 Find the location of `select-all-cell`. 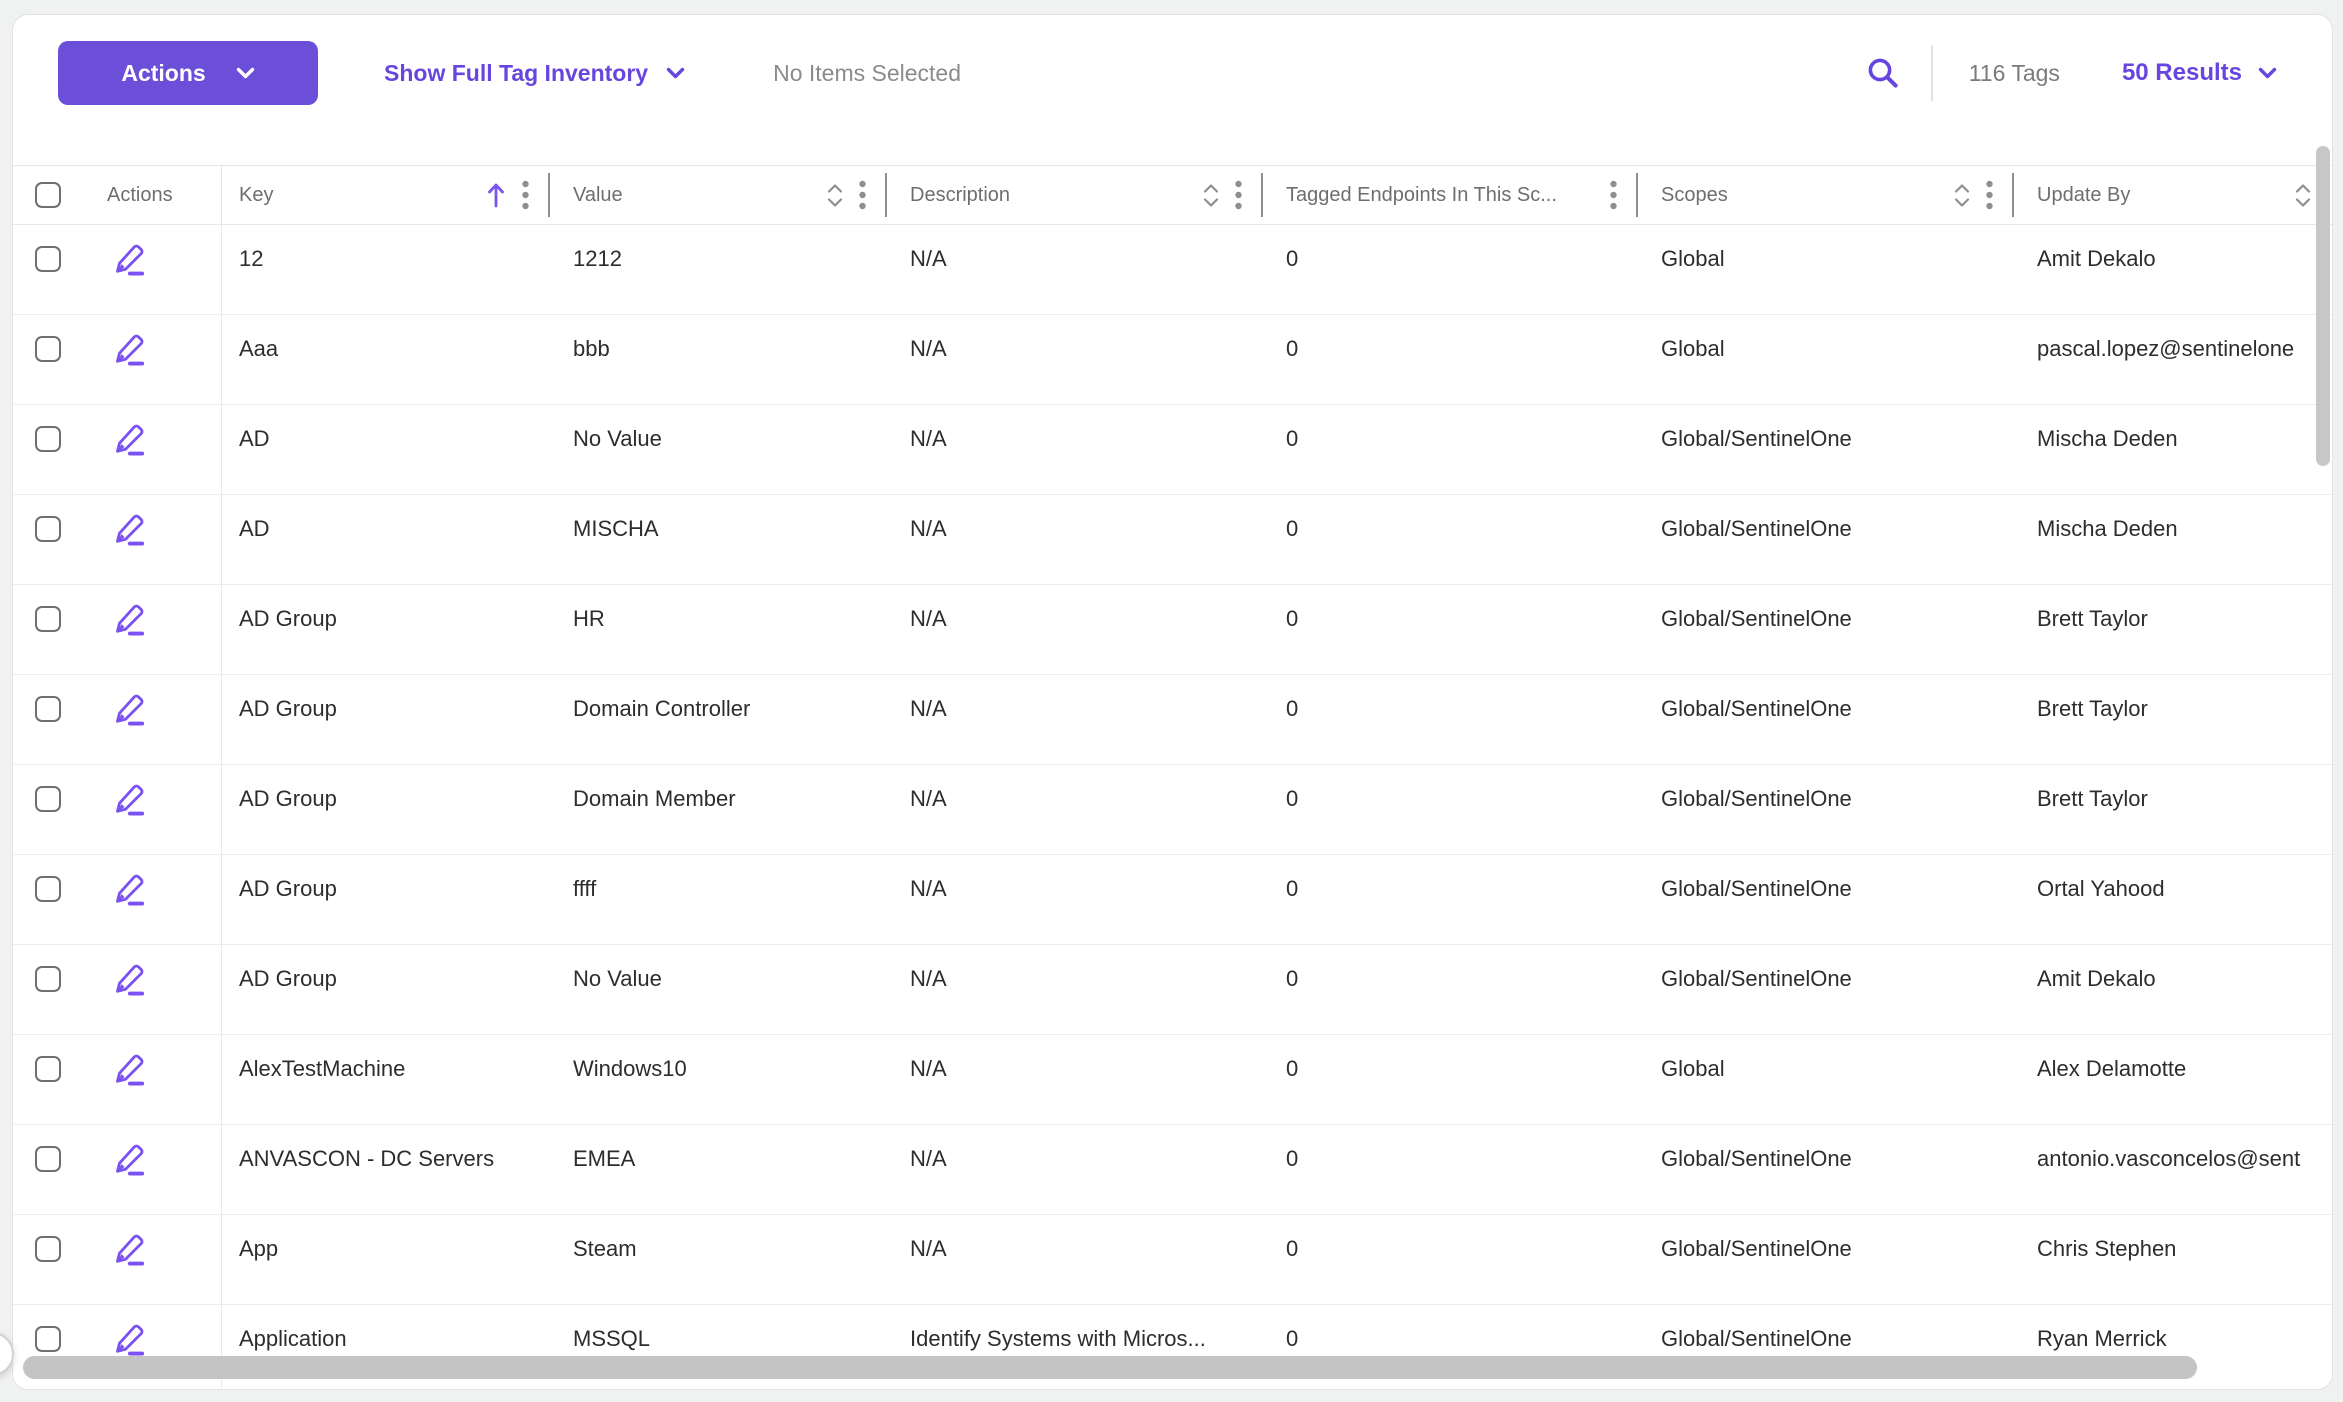

select-all-cell is located at coordinates (47, 195).